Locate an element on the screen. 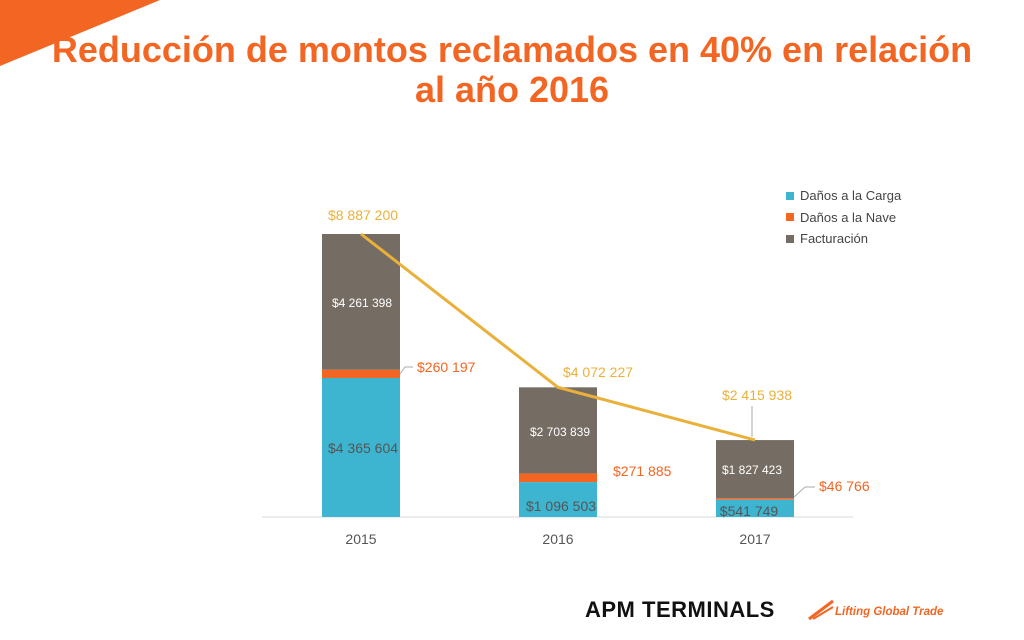 The width and height of the screenshot is (1024, 640). data-label-carga-2015: $4 365 604 is located at coordinates (363, 448).